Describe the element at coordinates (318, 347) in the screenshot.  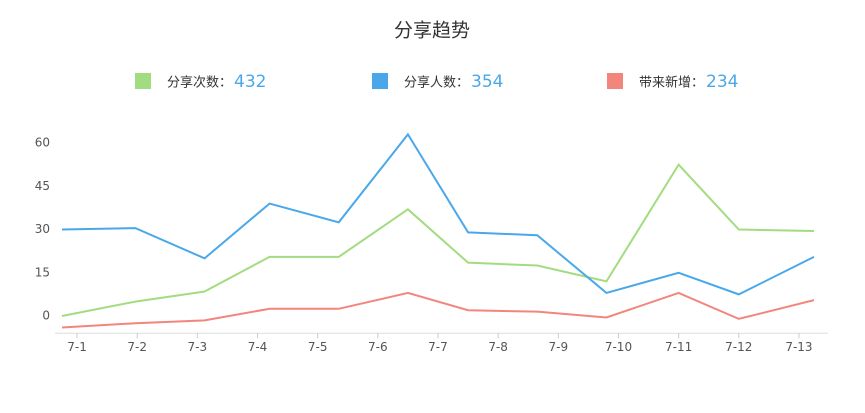
I see `x-tick-label: 7-5` at that location.